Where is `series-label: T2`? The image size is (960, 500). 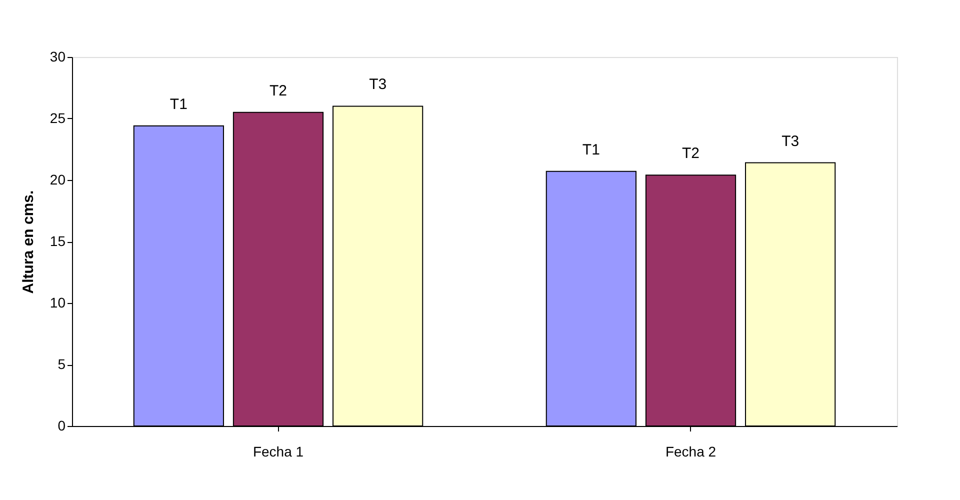
series-label: T2 is located at coordinates (278, 91).